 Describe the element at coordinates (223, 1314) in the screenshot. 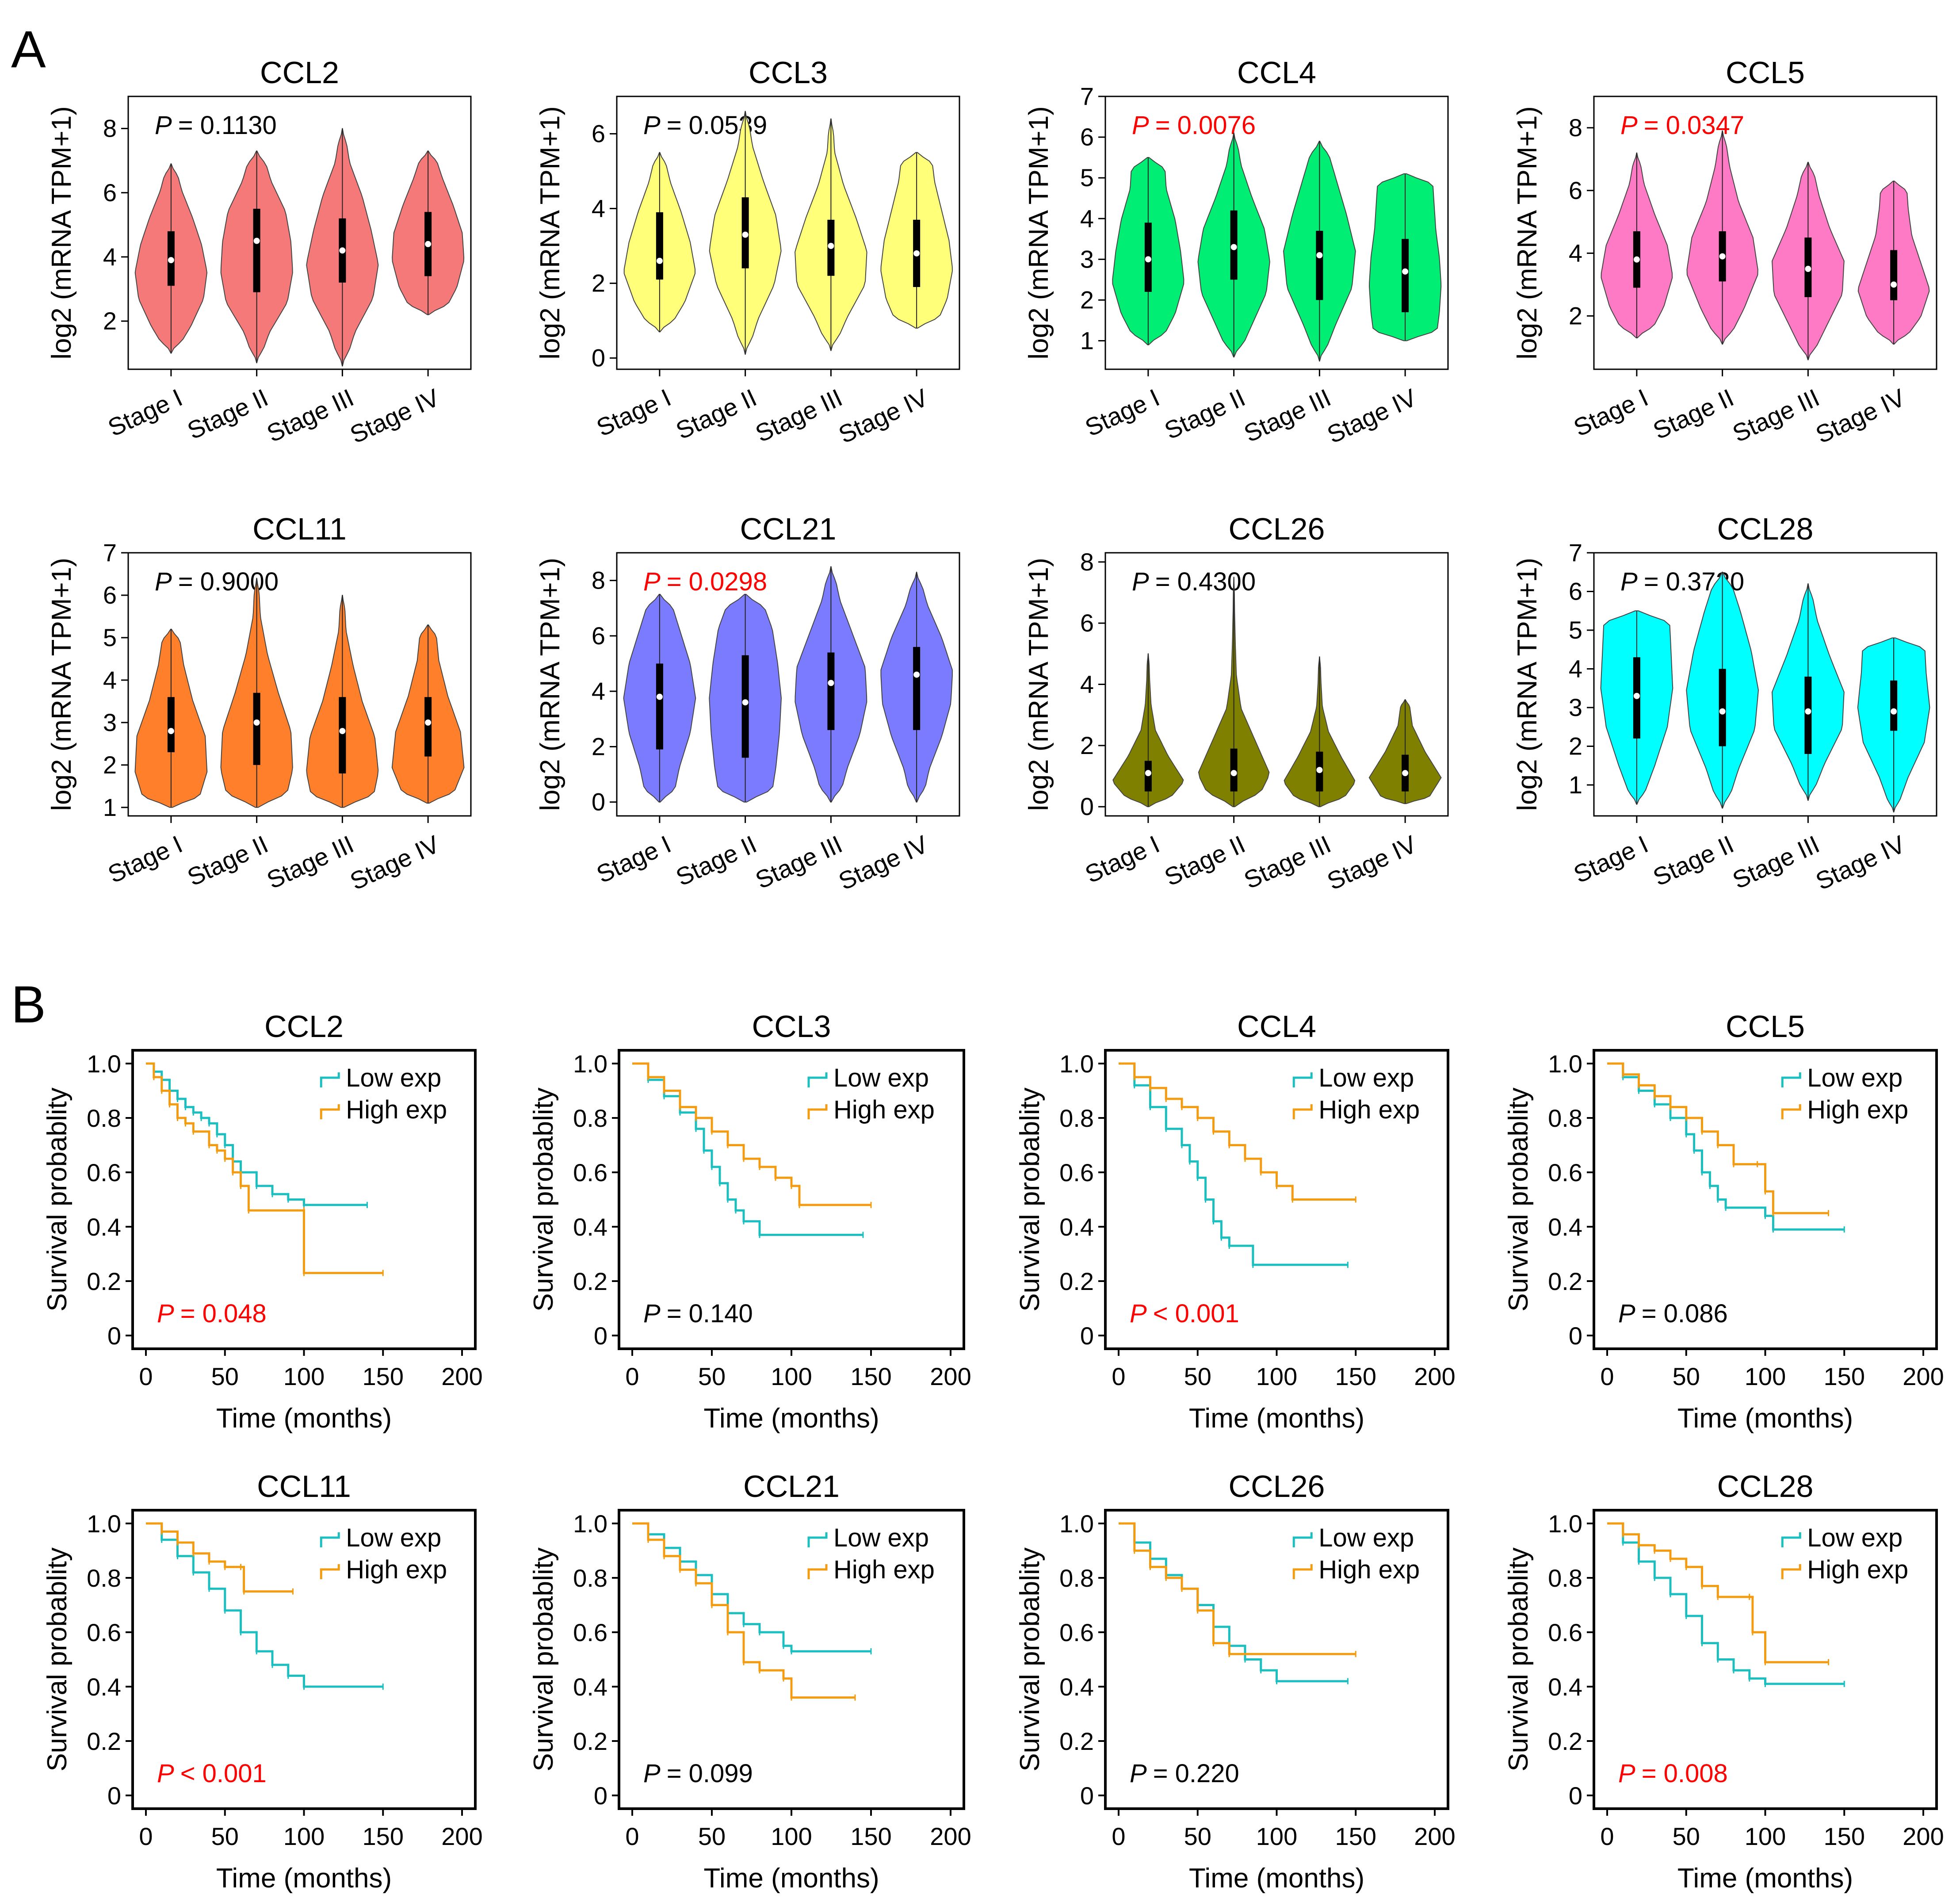

I see `p-value-text: = 0.048` at that location.